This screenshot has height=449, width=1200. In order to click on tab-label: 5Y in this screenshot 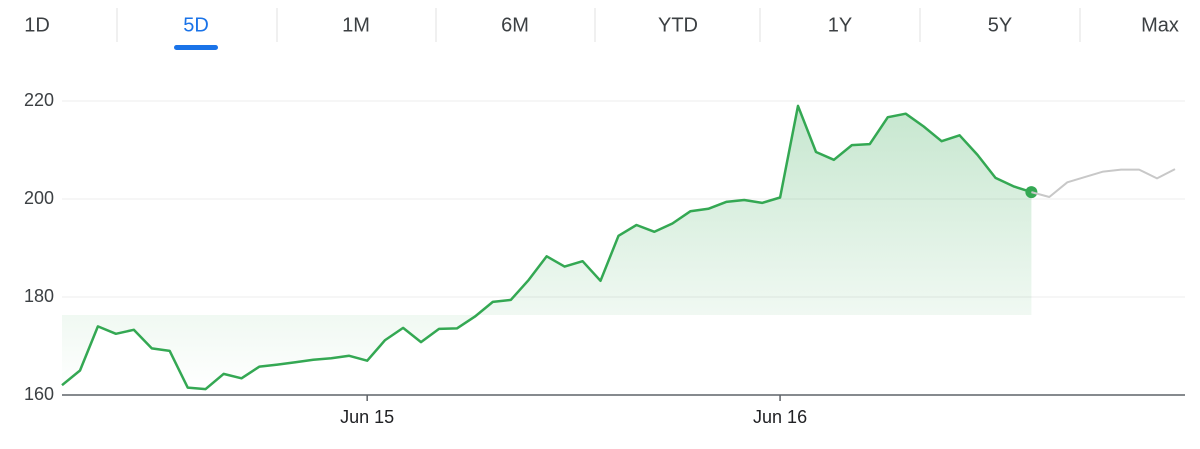, I will do `click(1000, 25)`.